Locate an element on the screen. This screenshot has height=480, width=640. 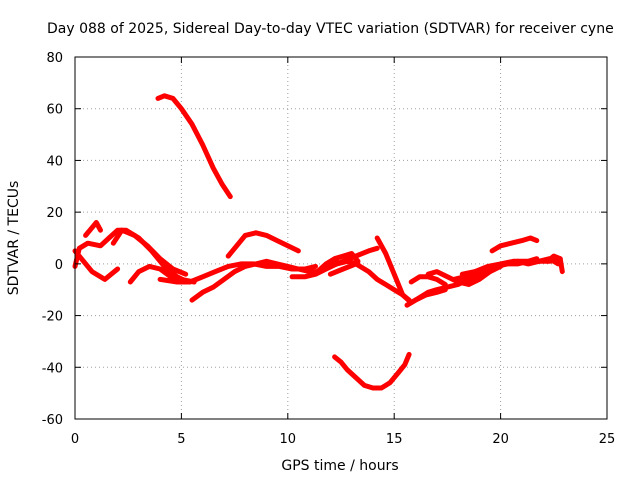
x-tick-label: 20 is located at coordinates (500, 439).